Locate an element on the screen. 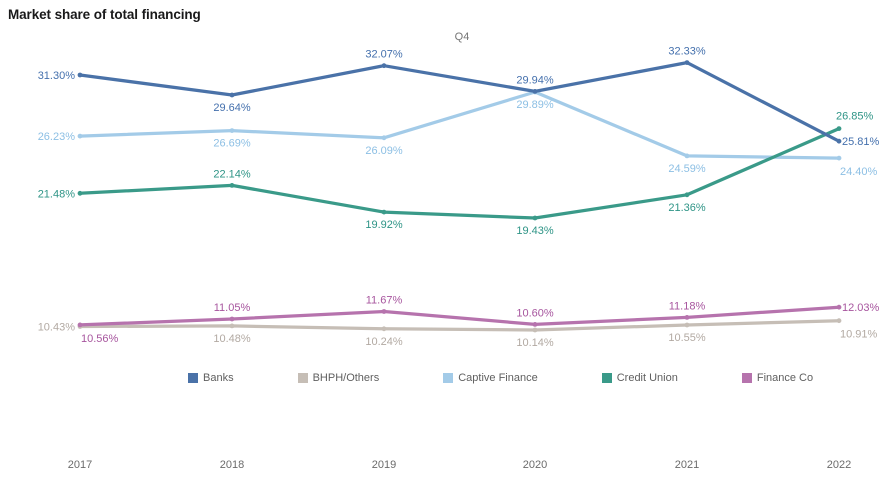 The height and width of the screenshot is (495, 880). value-label-credit-union: 21.48% is located at coordinates (57, 194).